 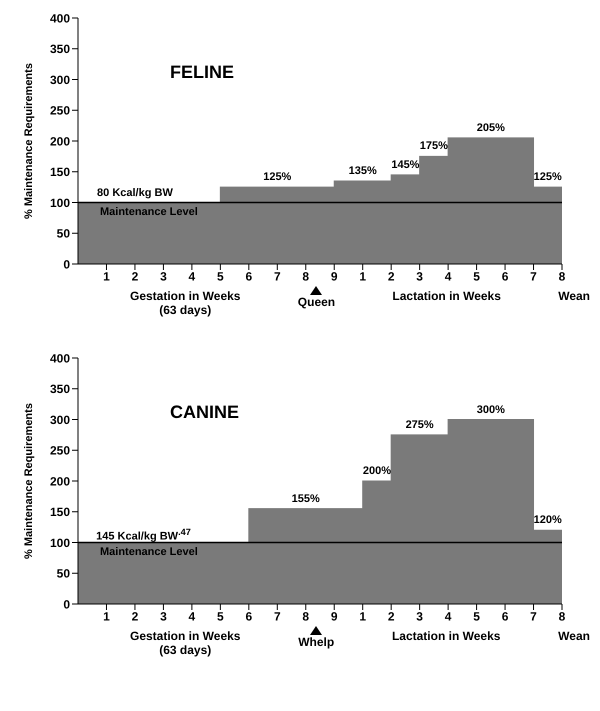 What do you see at coordinates (419, 424) in the screenshot?
I see `annotation: 275%` at bounding box center [419, 424].